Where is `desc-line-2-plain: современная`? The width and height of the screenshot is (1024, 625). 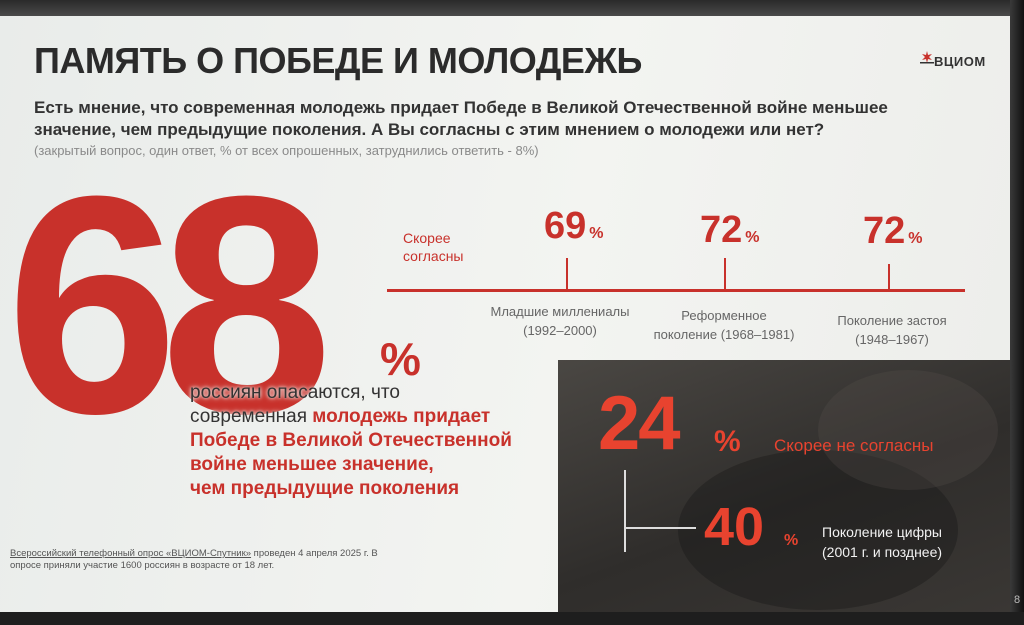
desc-line-2-plain: современная is located at coordinates (251, 416).